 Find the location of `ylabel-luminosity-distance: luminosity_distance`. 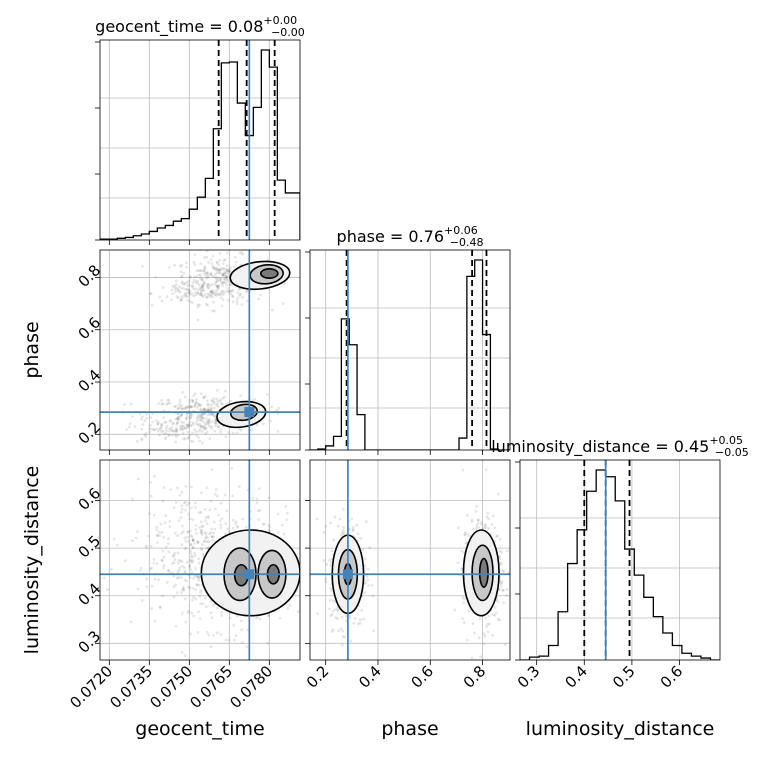

ylabel-luminosity-distance: luminosity_distance is located at coordinates (32, 560).